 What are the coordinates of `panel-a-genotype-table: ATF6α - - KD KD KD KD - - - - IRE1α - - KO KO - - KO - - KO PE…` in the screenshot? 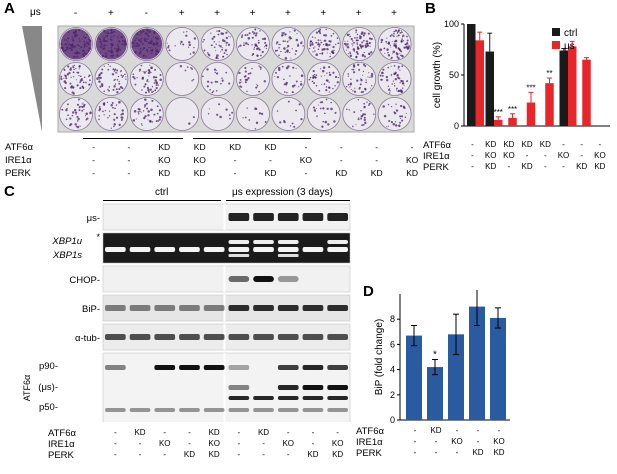 It's located at (211, 159).